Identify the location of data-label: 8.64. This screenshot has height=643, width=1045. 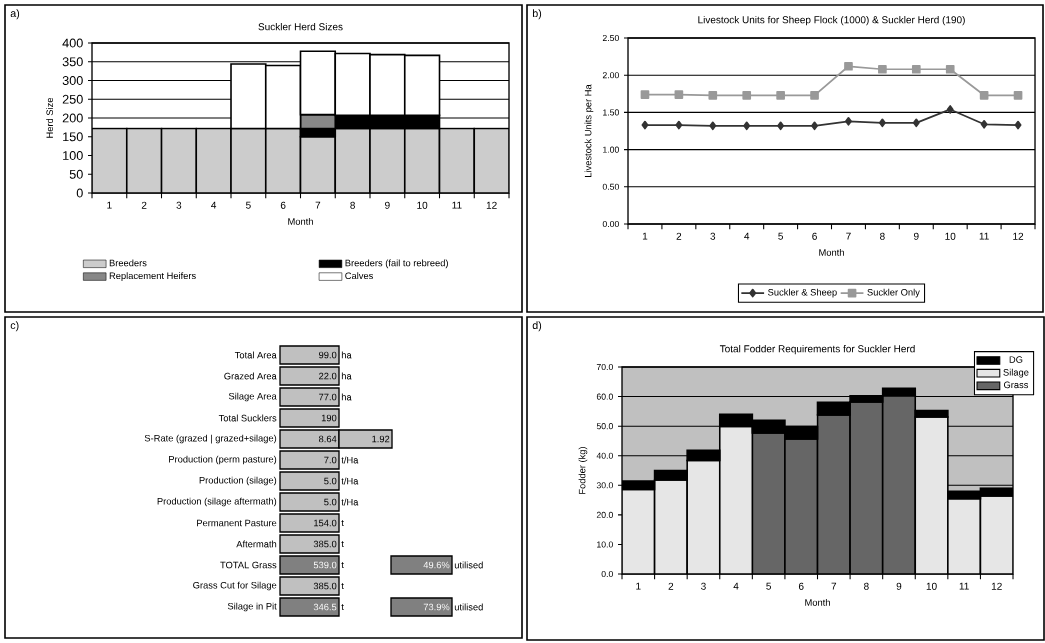
(327, 439).